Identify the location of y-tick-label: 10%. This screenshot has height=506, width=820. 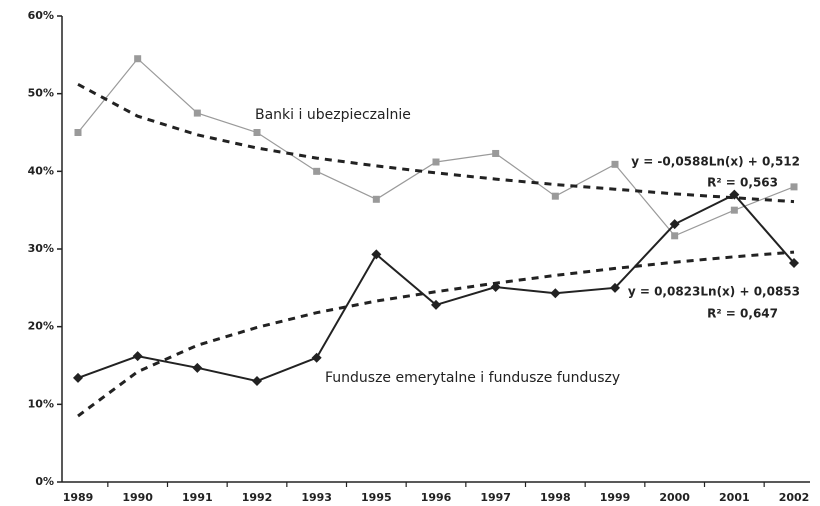
(41, 403).